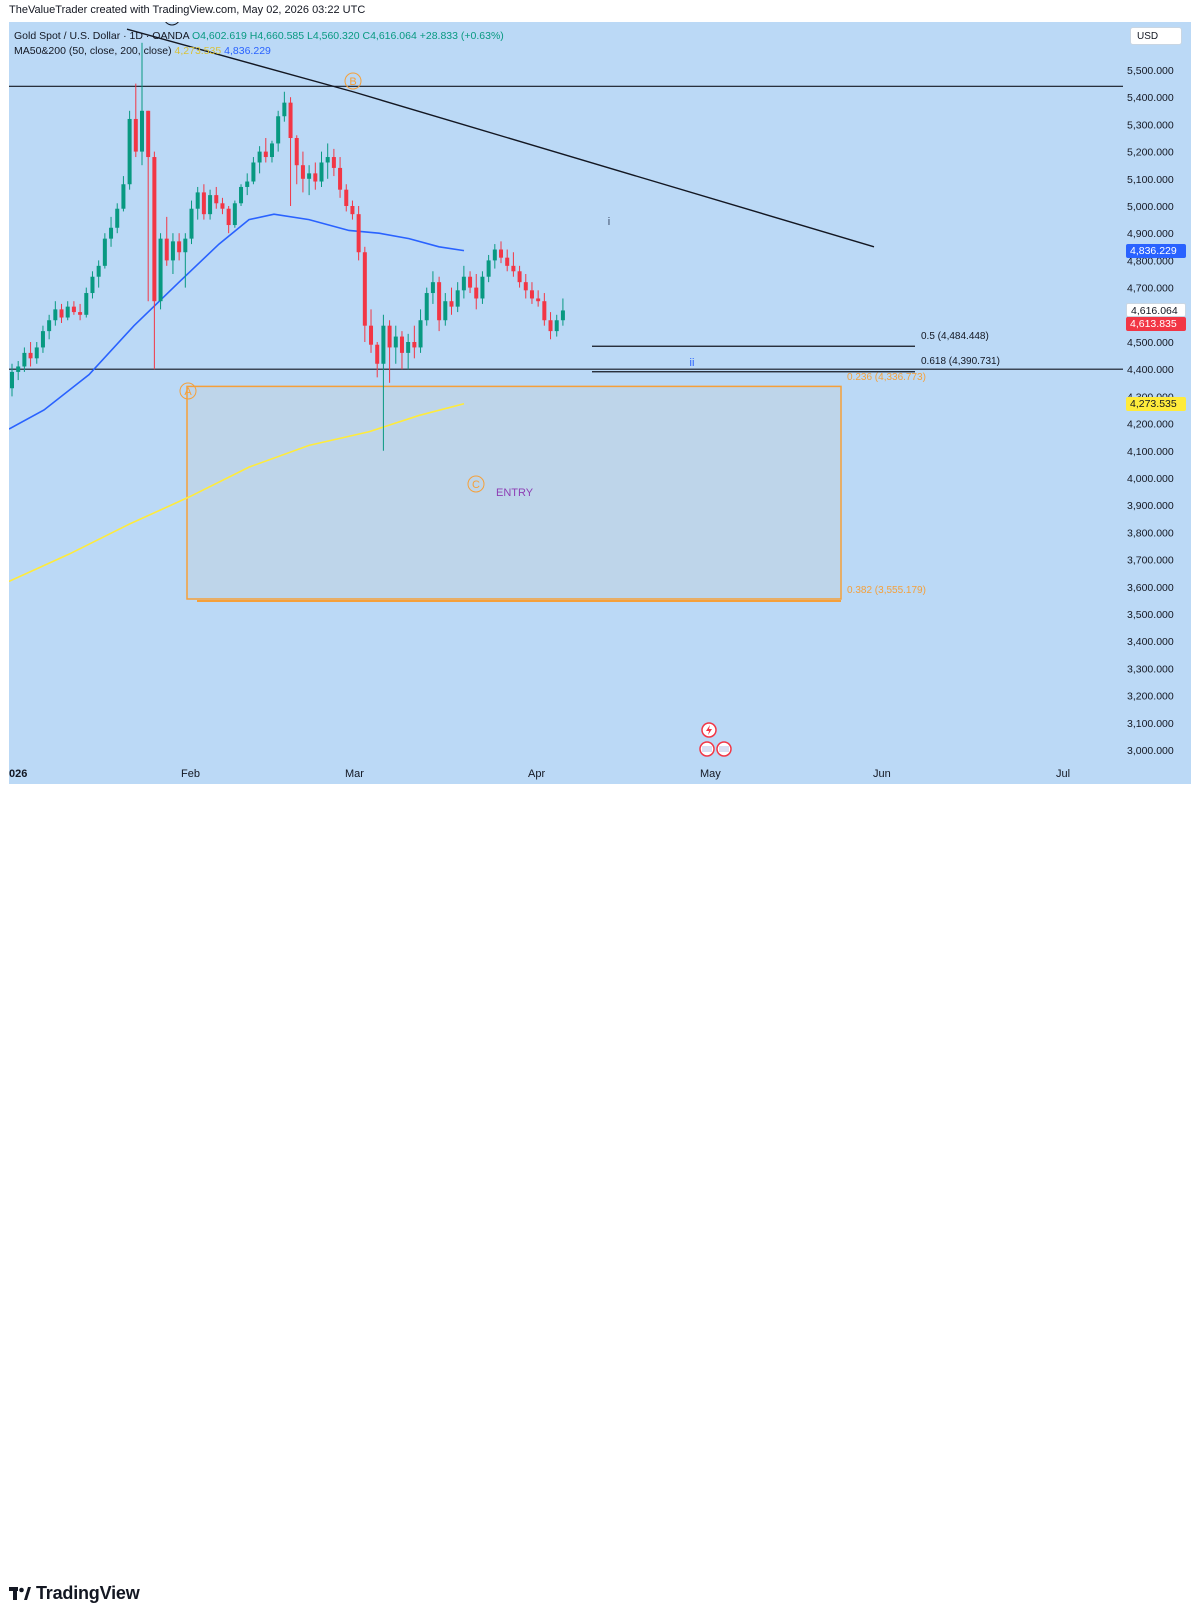 Image resolution: width=1200 pixels, height=1604 pixels. I want to click on price-tick-label: 5,100.000, so click(1150, 180).